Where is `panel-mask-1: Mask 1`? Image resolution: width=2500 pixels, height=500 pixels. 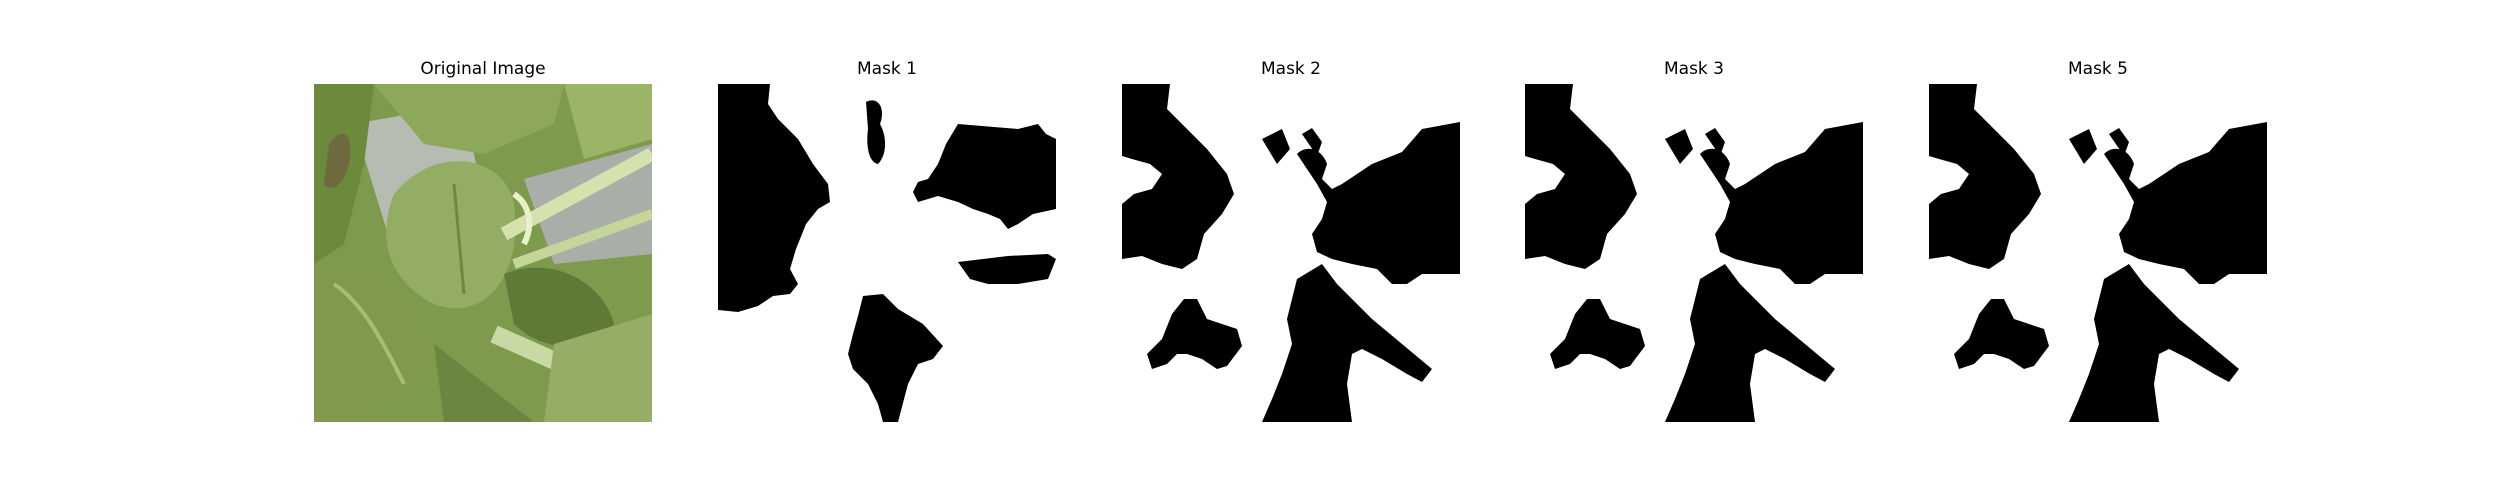 panel-mask-1: Mask 1 is located at coordinates (887, 250).